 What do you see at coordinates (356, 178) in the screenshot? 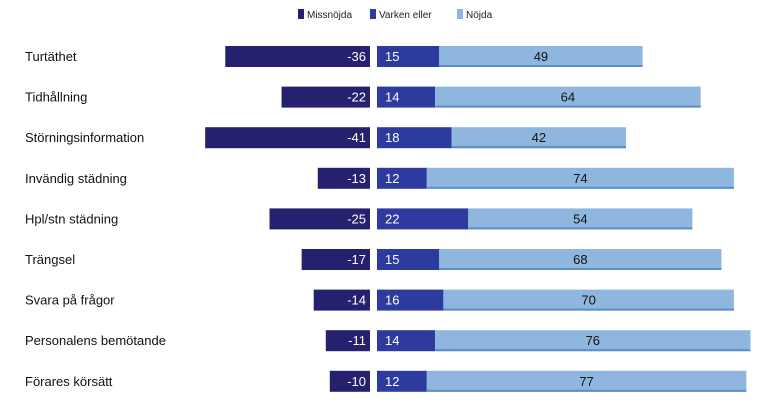
I see `value-label-missnojda: -13` at bounding box center [356, 178].